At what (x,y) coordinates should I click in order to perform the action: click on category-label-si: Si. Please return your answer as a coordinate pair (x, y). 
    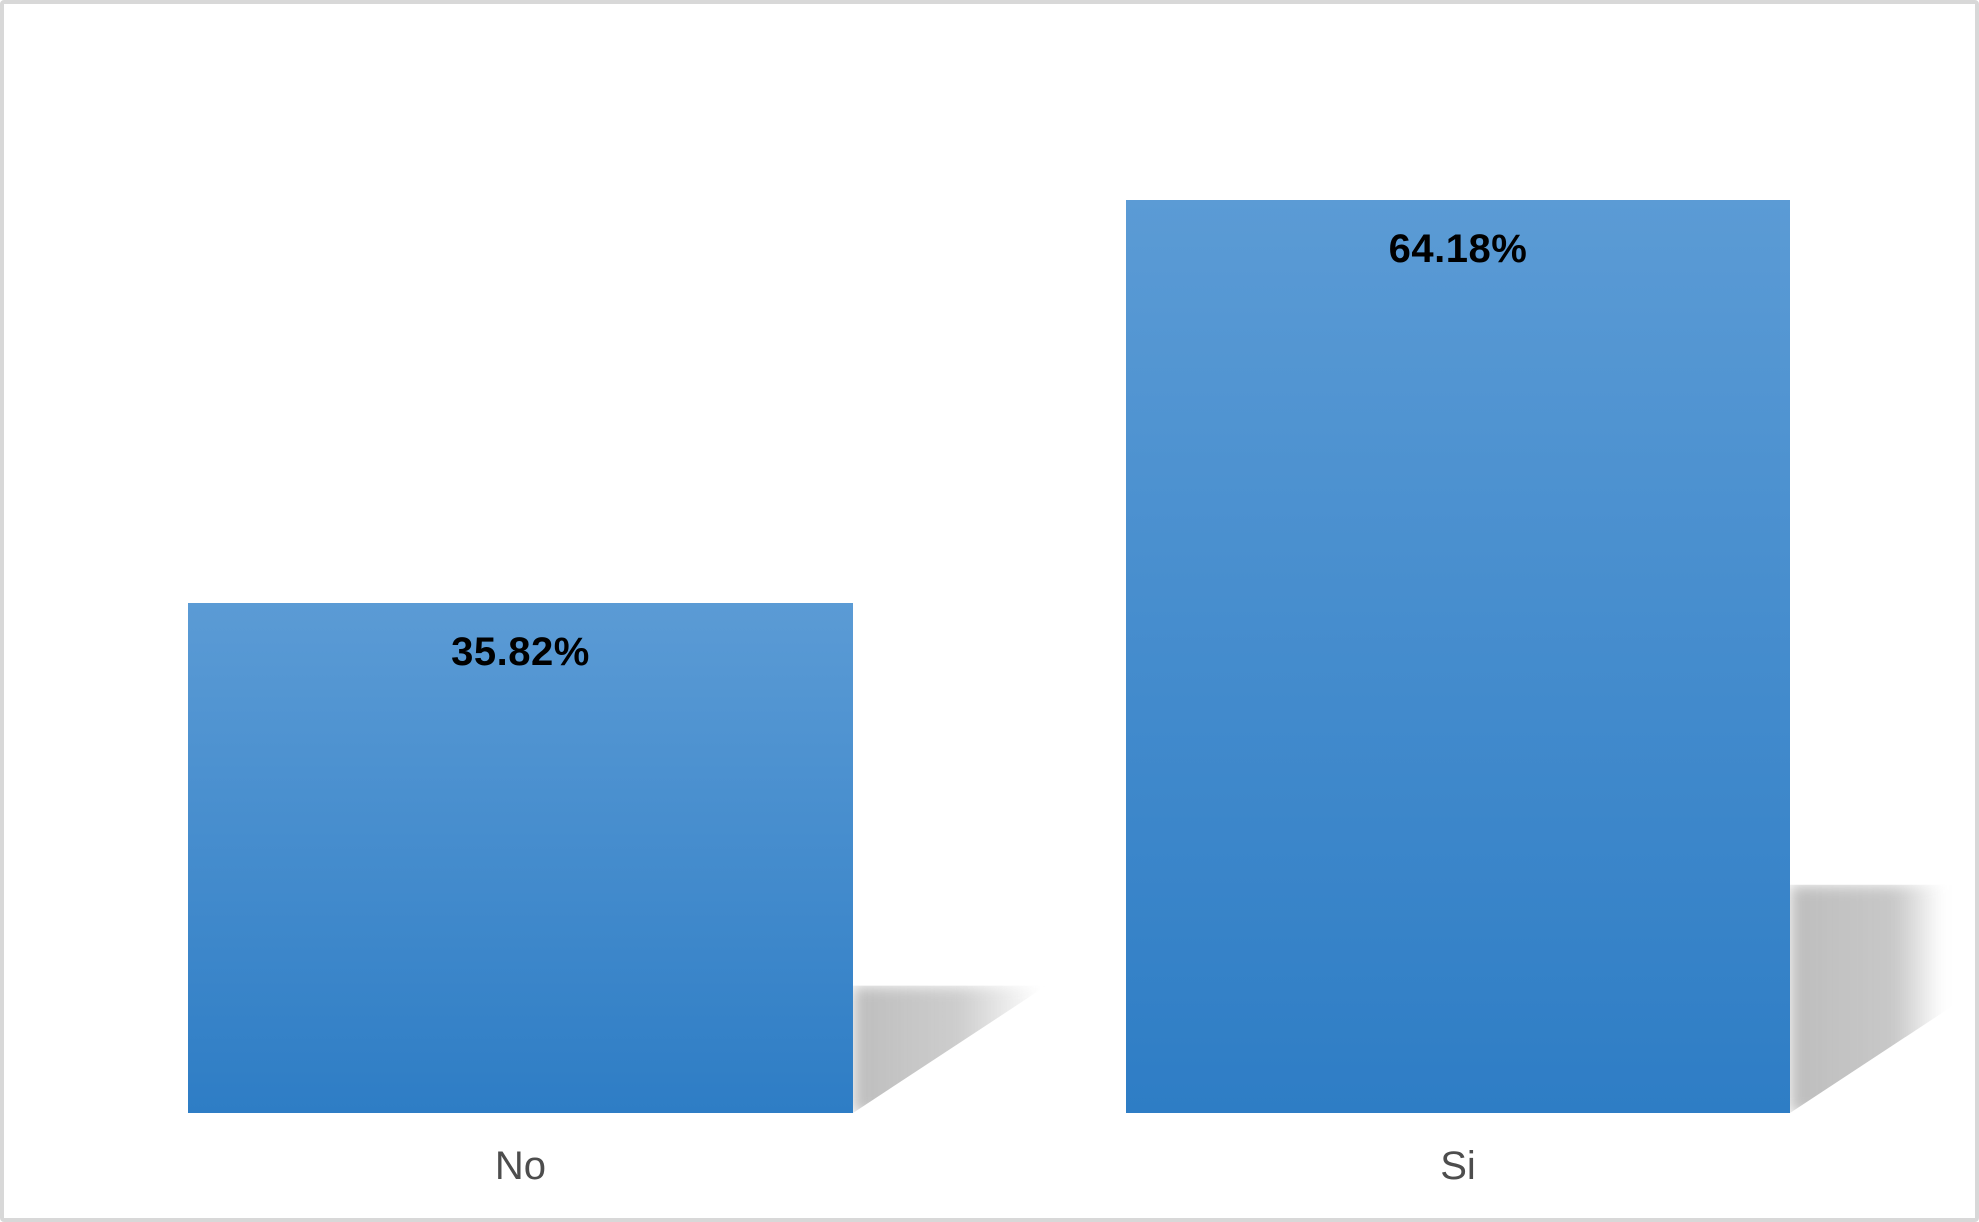
    Looking at the image, I should click on (1458, 1166).